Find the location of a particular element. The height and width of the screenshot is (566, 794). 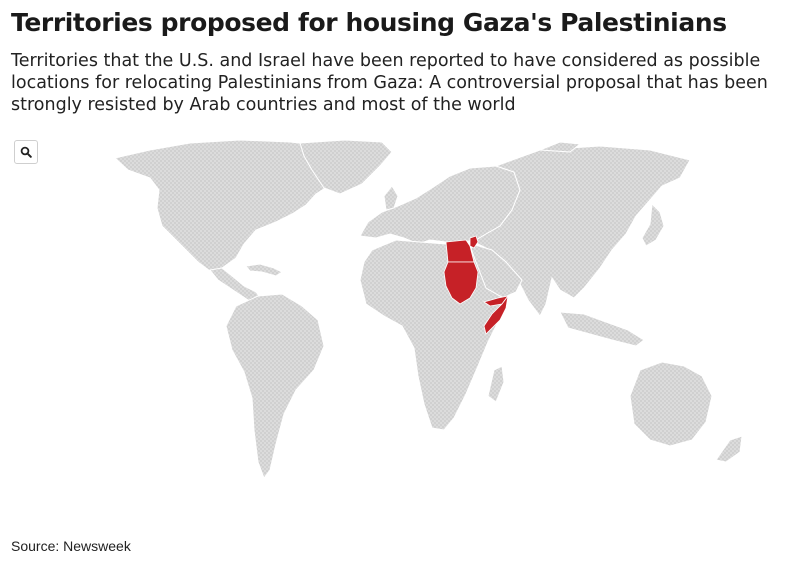

uk is located at coordinates (391, 198).